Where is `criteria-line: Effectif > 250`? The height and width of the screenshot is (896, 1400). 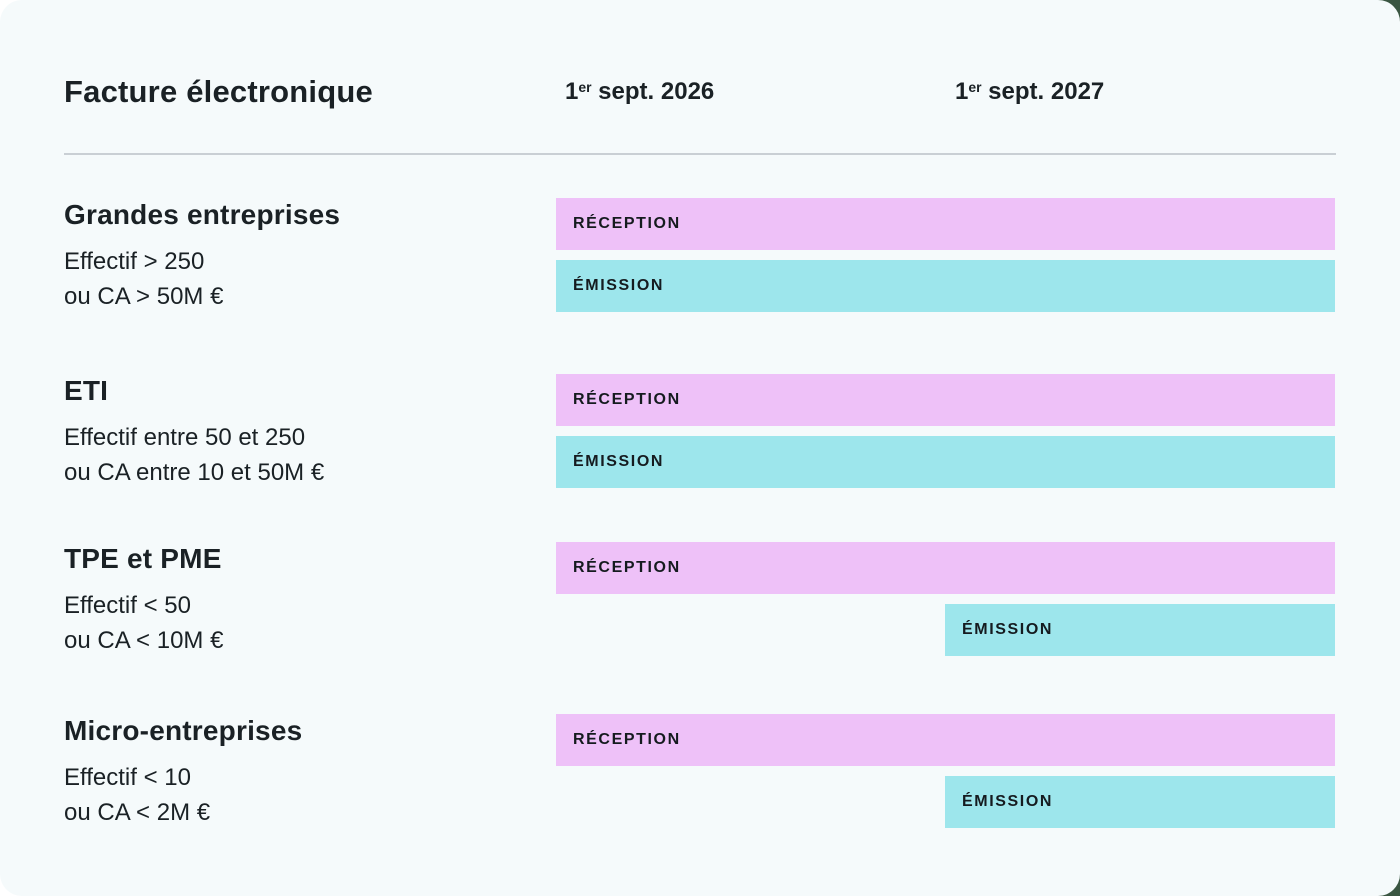
criteria-line: Effectif > 250 is located at coordinates (134, 261).